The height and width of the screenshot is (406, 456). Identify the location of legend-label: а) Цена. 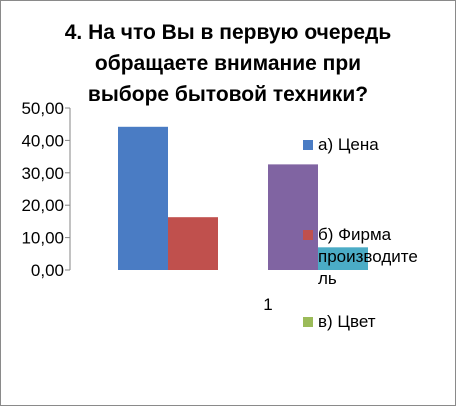
(348, 144).